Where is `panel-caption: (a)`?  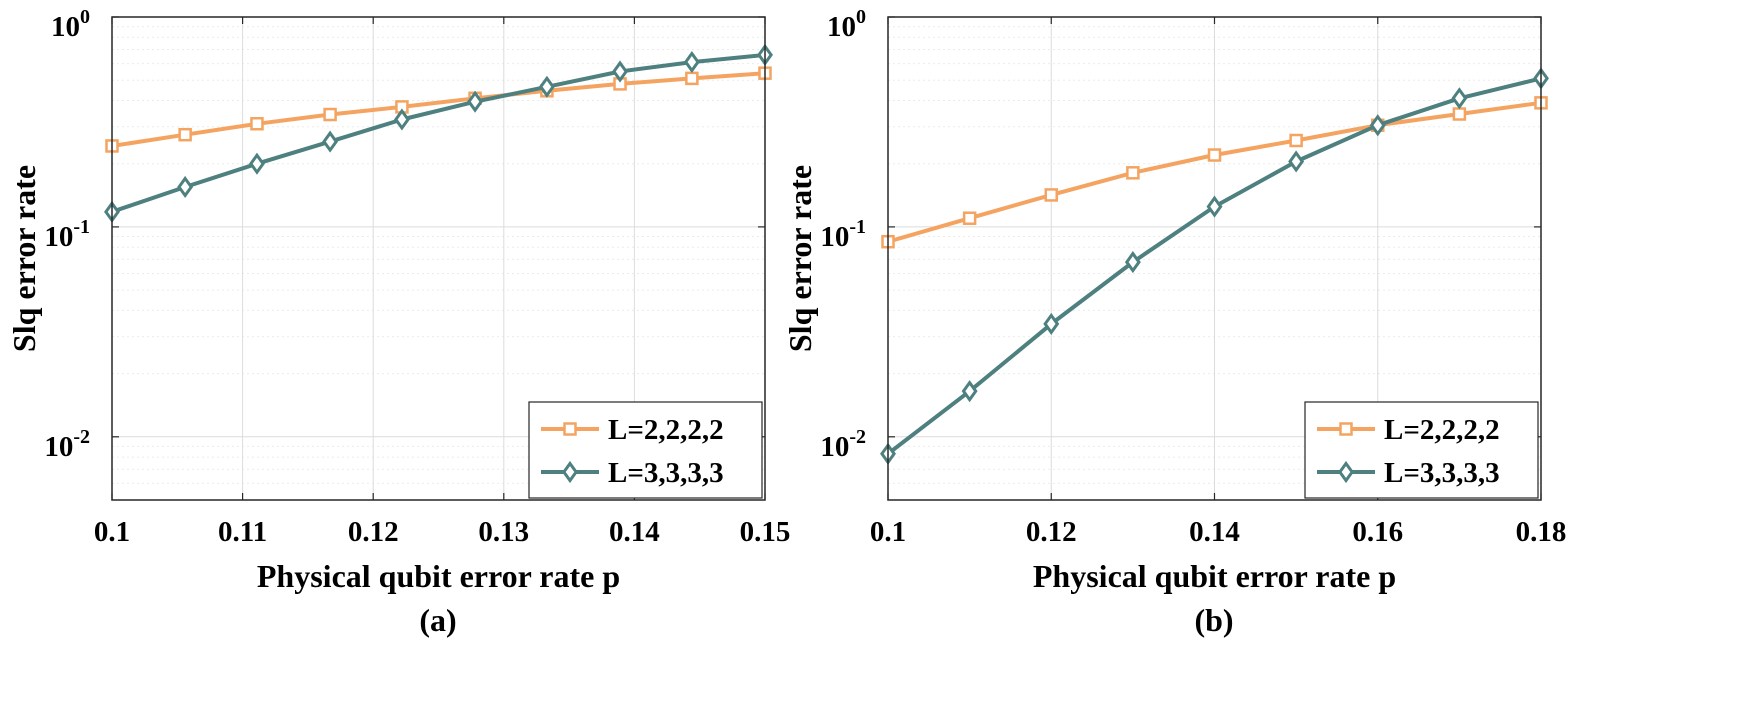
panel-caption: (a) is located at coordinates (437, 620).